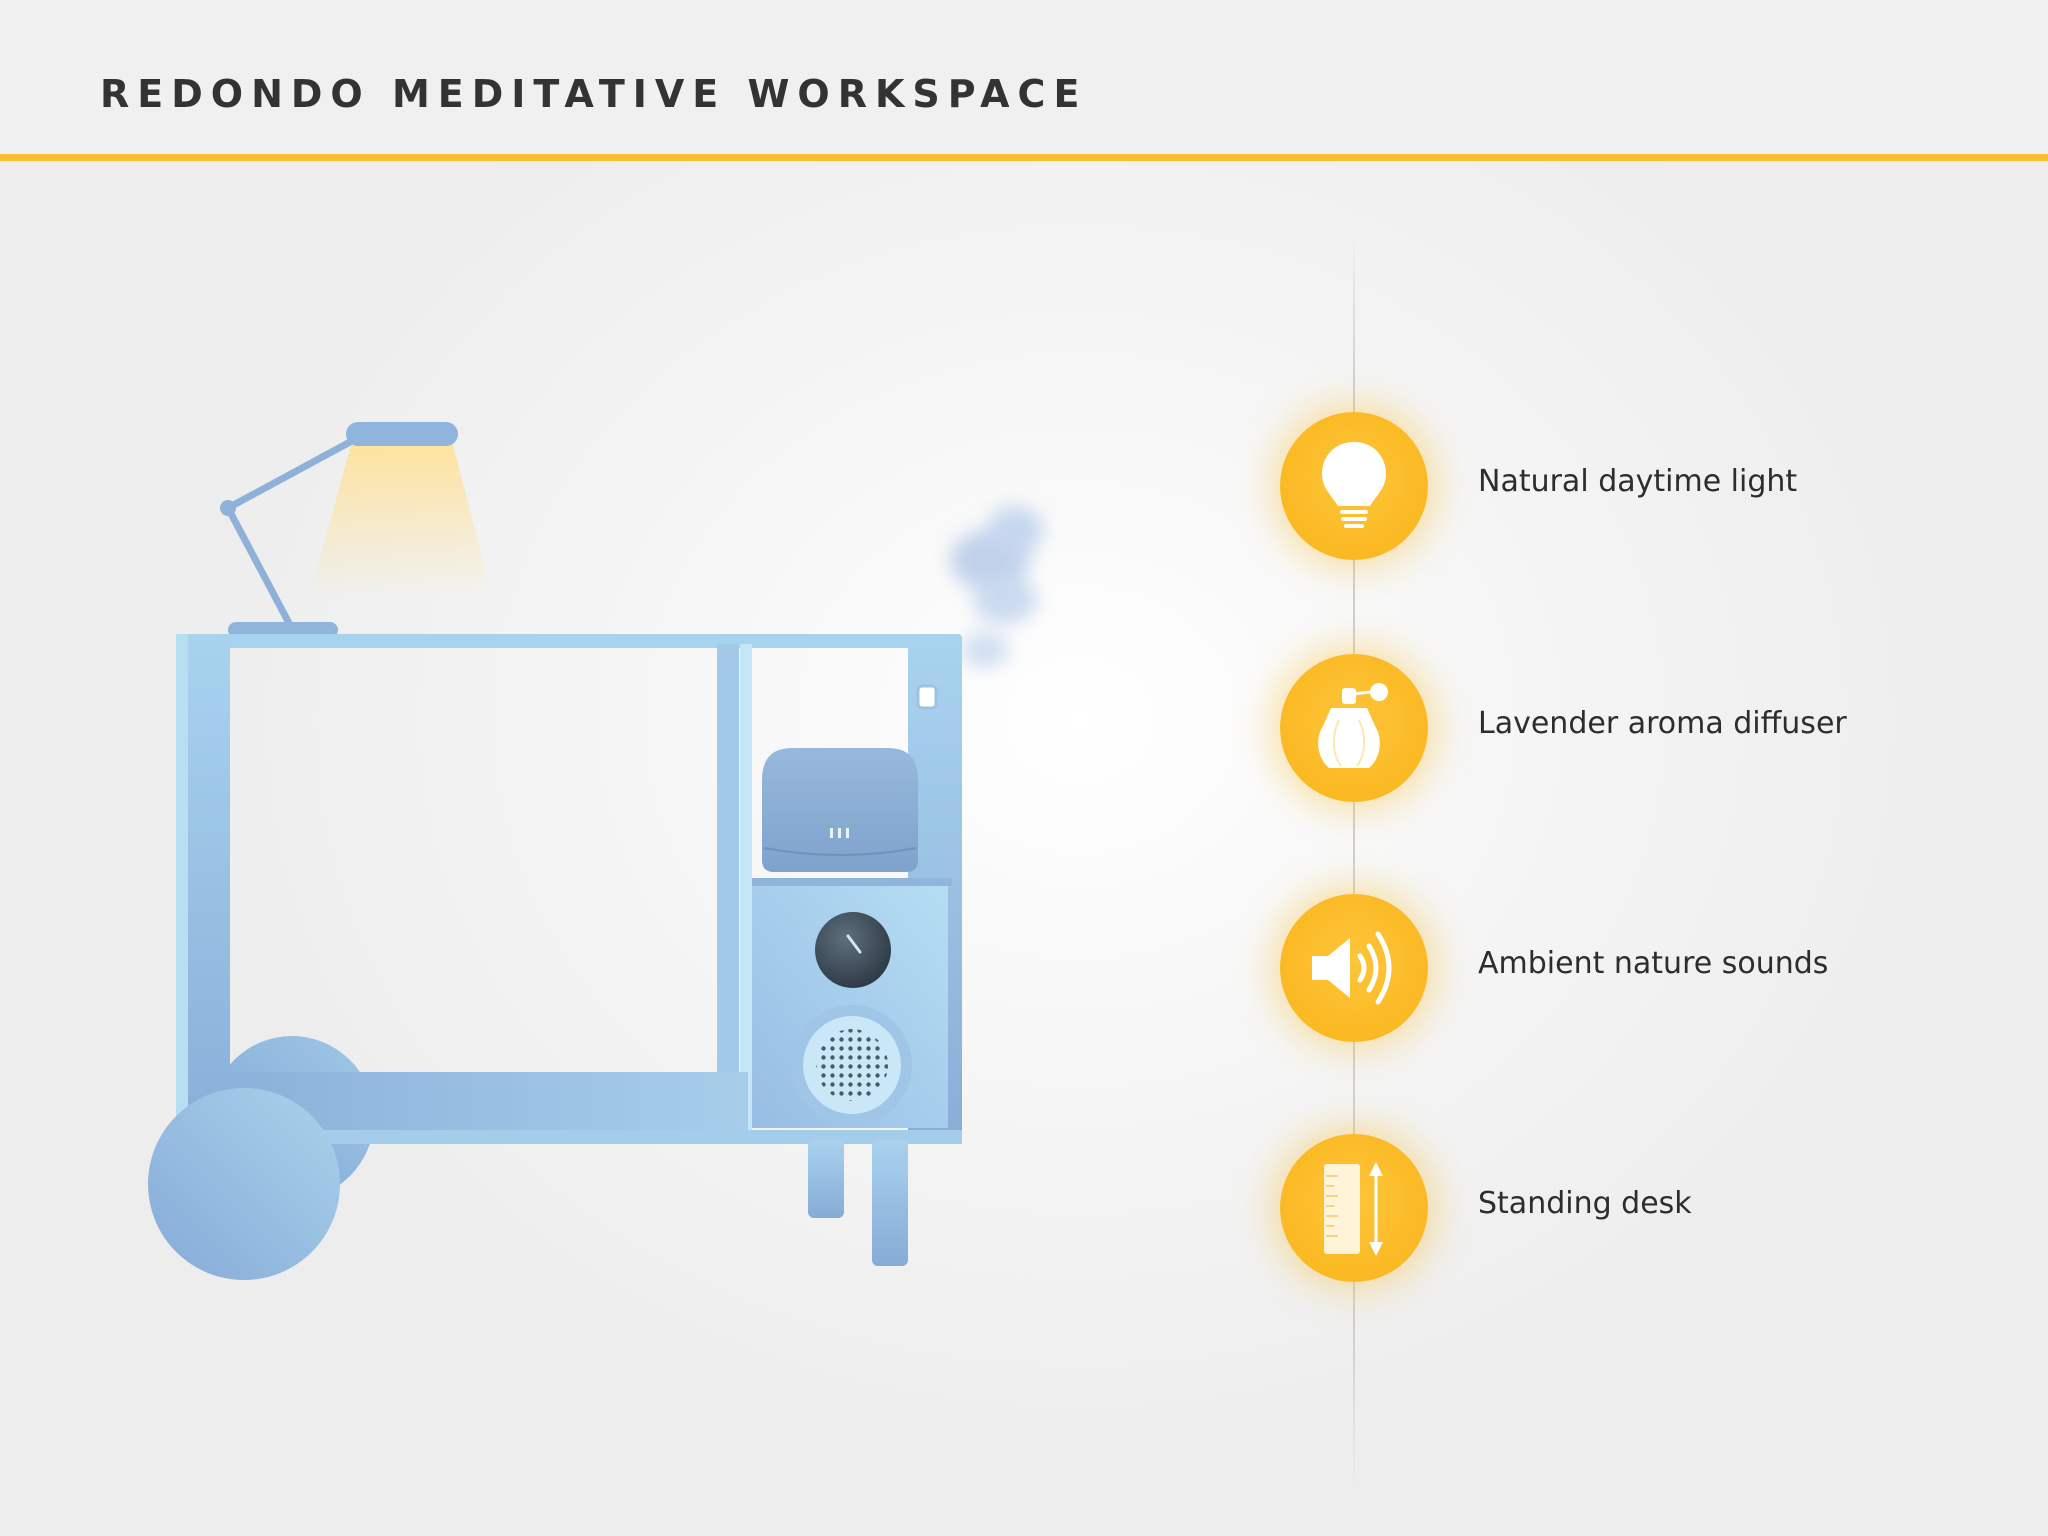 The width and height of the screenshot is (2048, 1536). I want to click on feature-item-light: Natural daytime light, so click(1024, 487).